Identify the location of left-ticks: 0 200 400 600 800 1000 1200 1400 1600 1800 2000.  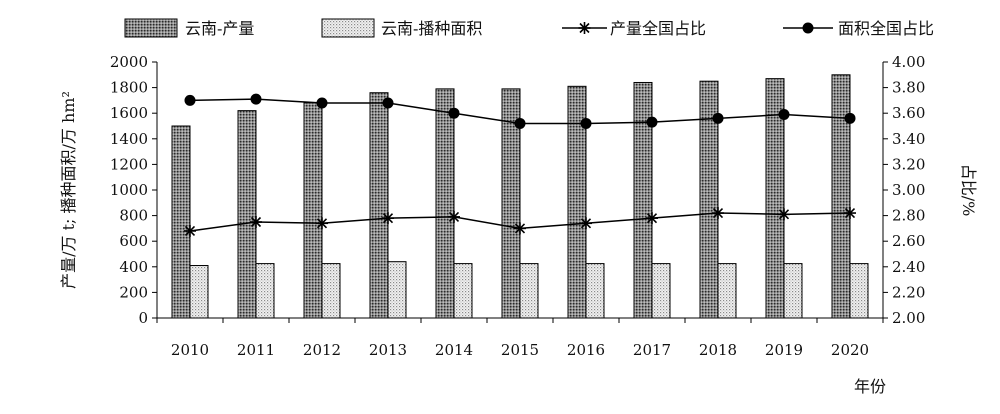
(133, 190).